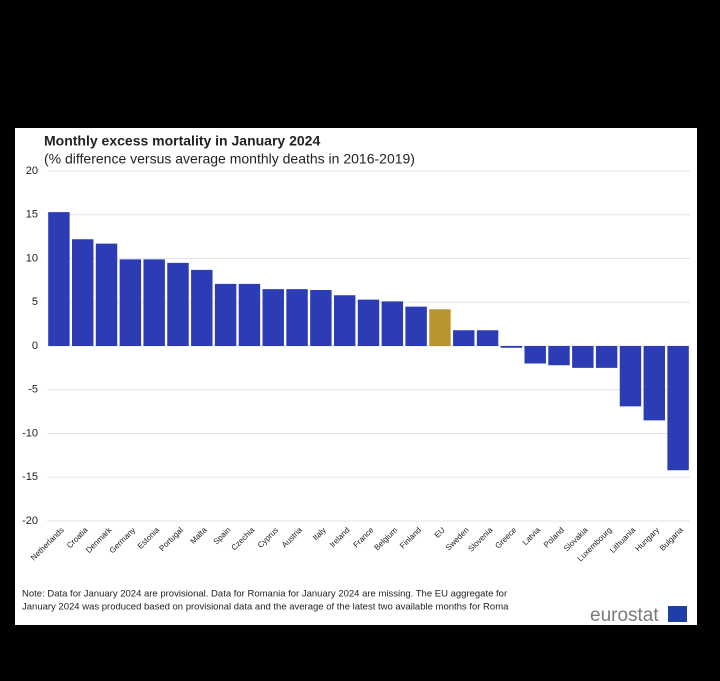  Describe the element at coordinates (32, 171) in the screenshot. I see `y-tick-label: 20` at that location.